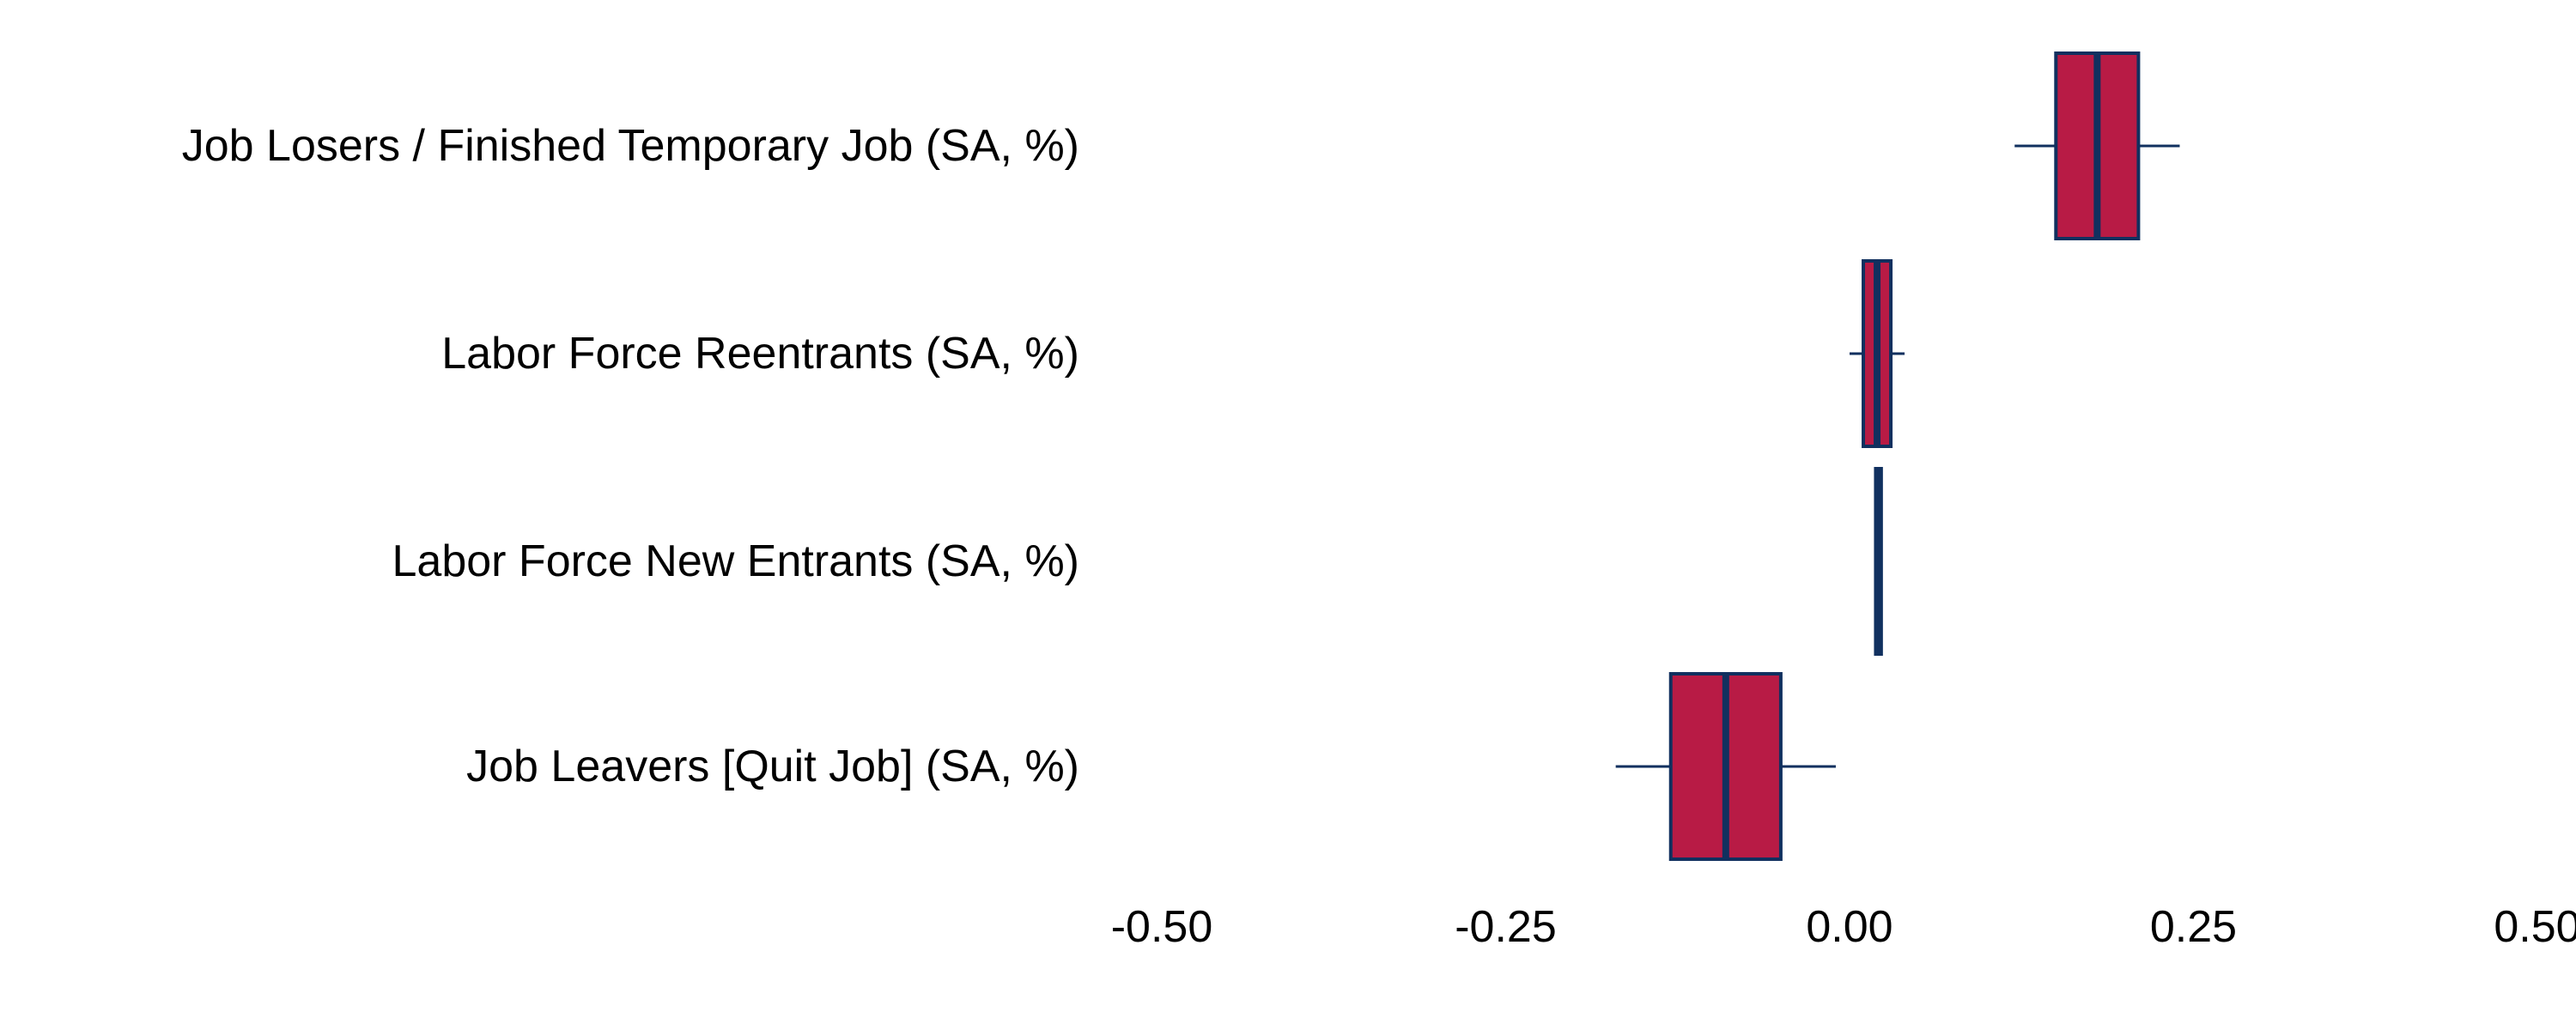  What do you see at coordinates (1850, 927) in the screenshot?
I see `x-tick-label: 0.00` at bounding box center [1850, 927].